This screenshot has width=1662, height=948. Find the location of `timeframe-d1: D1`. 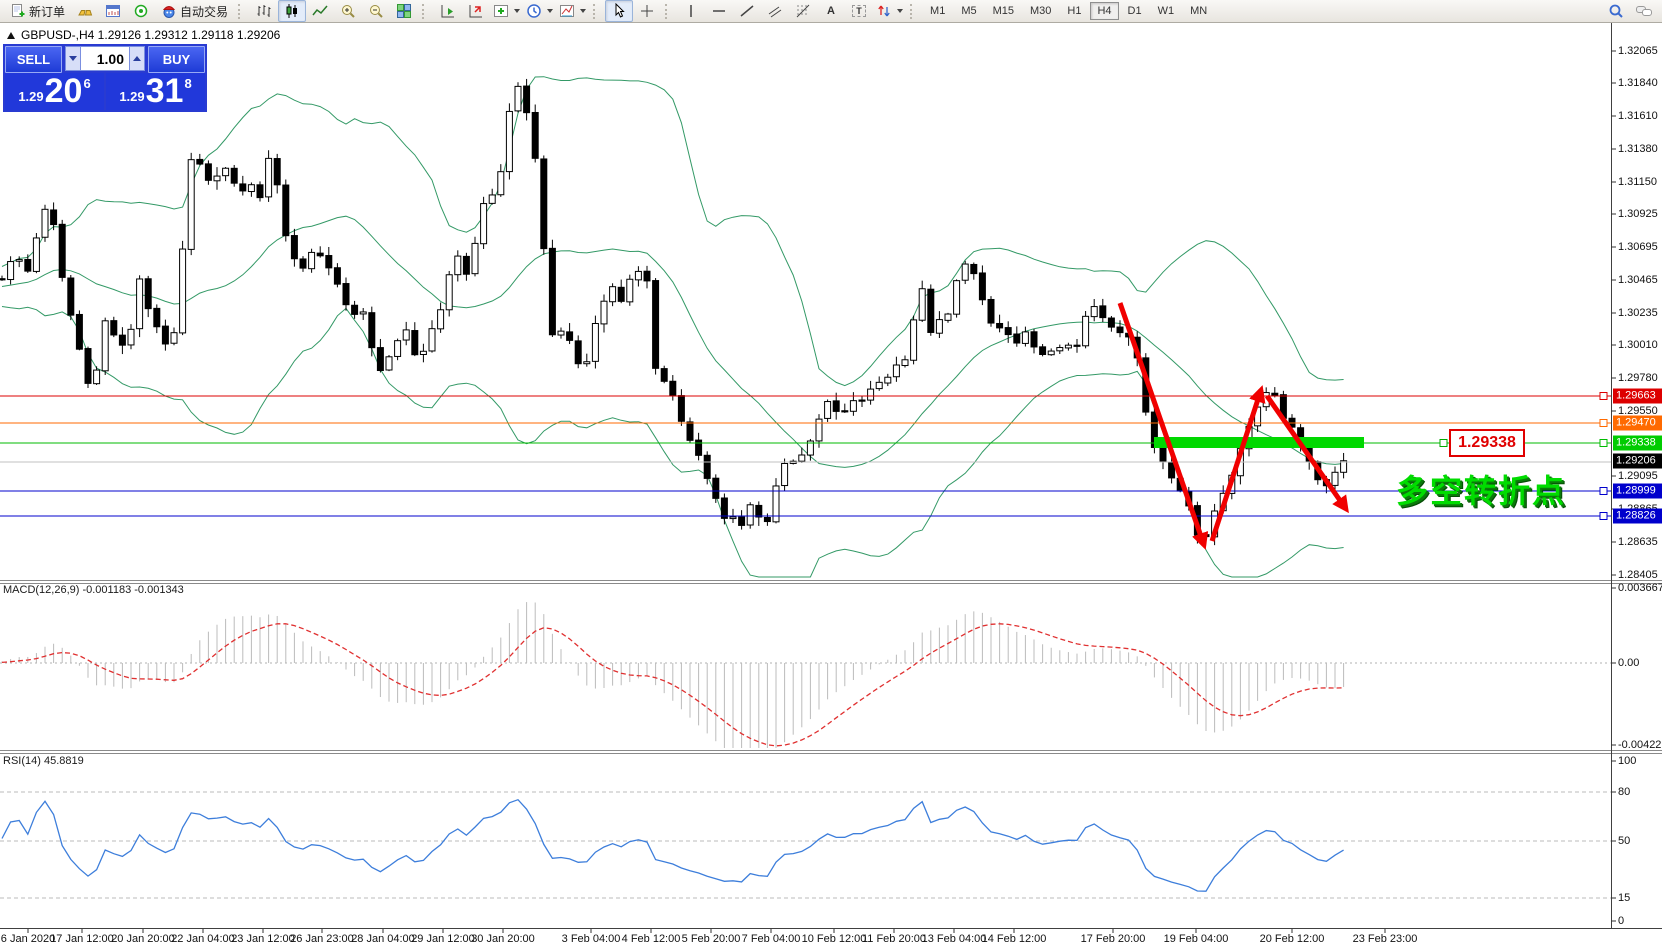

timeframe-d1: D1 is located at coordinates (1134, 11).